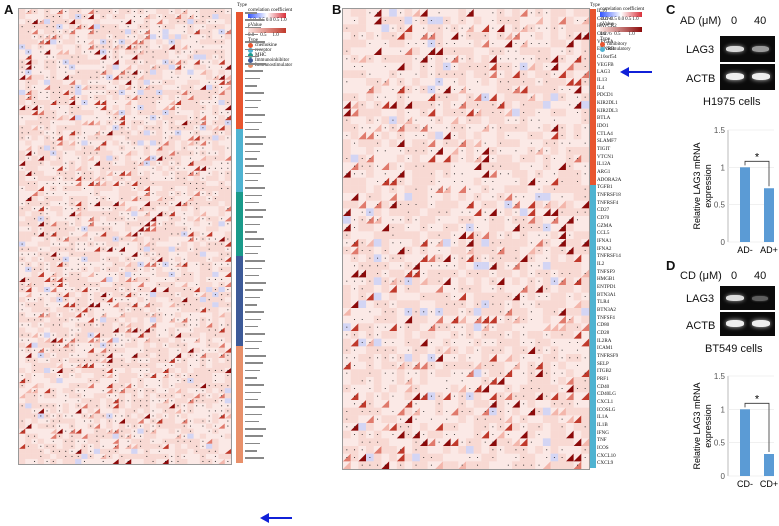  Describe the element at coordinates (602, 425) in the screenshot. I see `gene-label: IL1B` at that location.